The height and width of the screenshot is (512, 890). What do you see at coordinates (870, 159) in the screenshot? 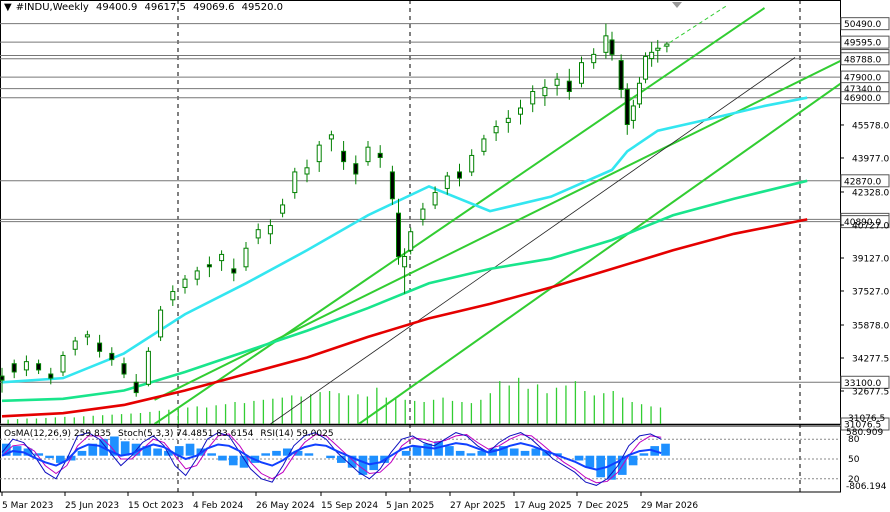
I see `price-tick-label: 43977.0` at bounding box center [870, 159].